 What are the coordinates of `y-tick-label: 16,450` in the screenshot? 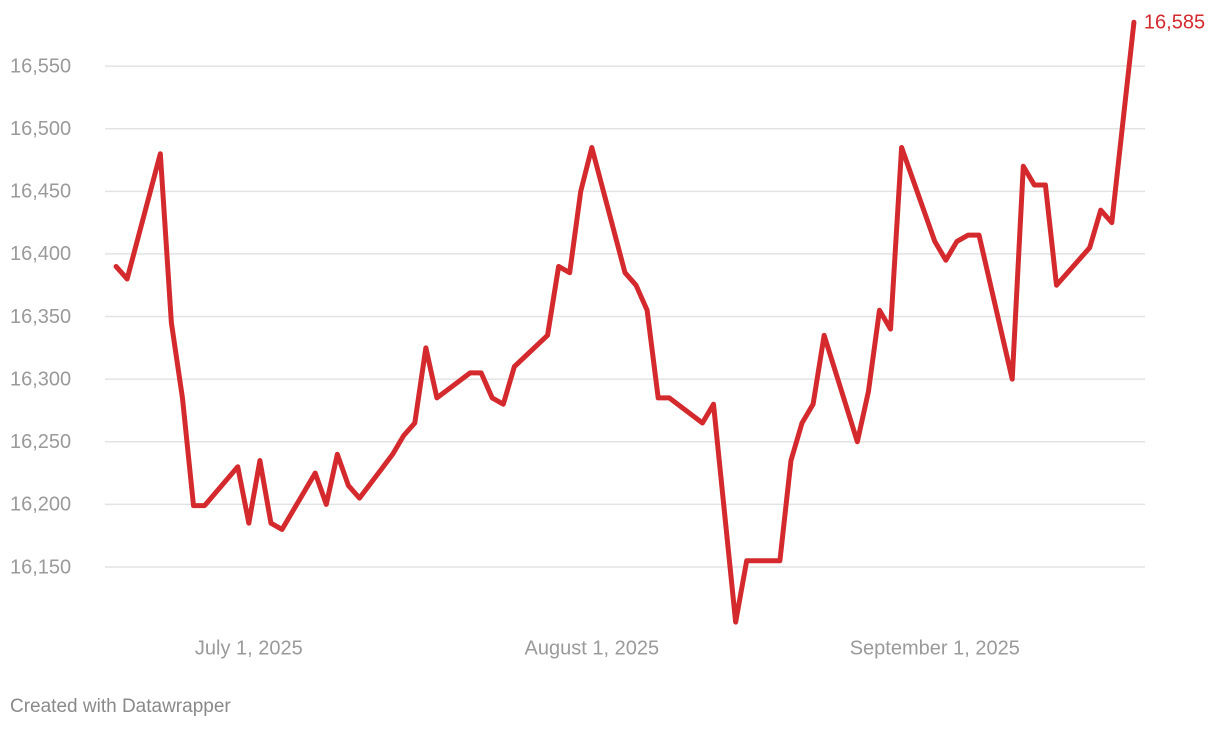 It's located at (40, 192).